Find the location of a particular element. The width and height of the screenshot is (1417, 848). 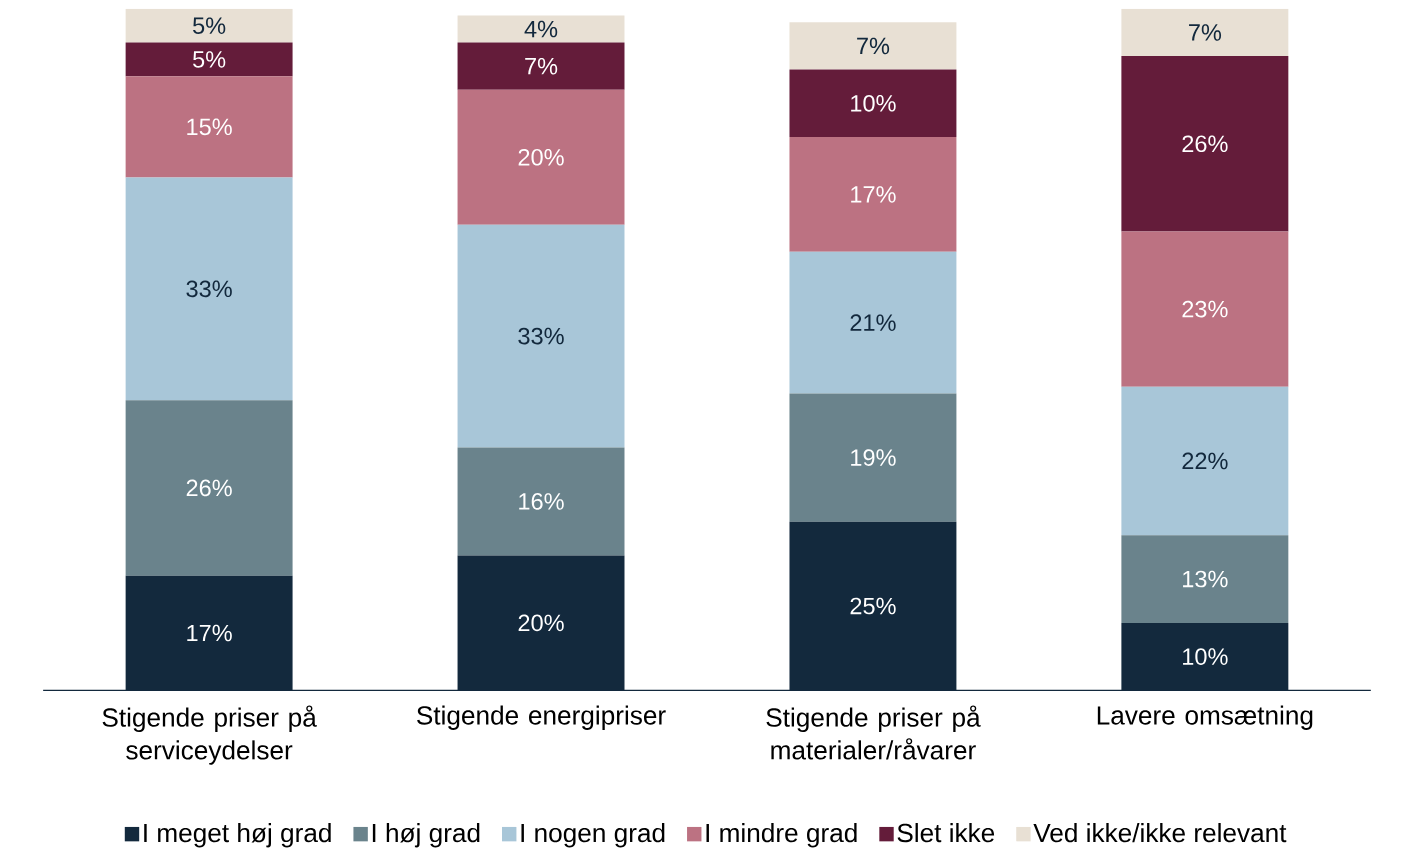

data-label: 16% is located at coordinates (541, 501).